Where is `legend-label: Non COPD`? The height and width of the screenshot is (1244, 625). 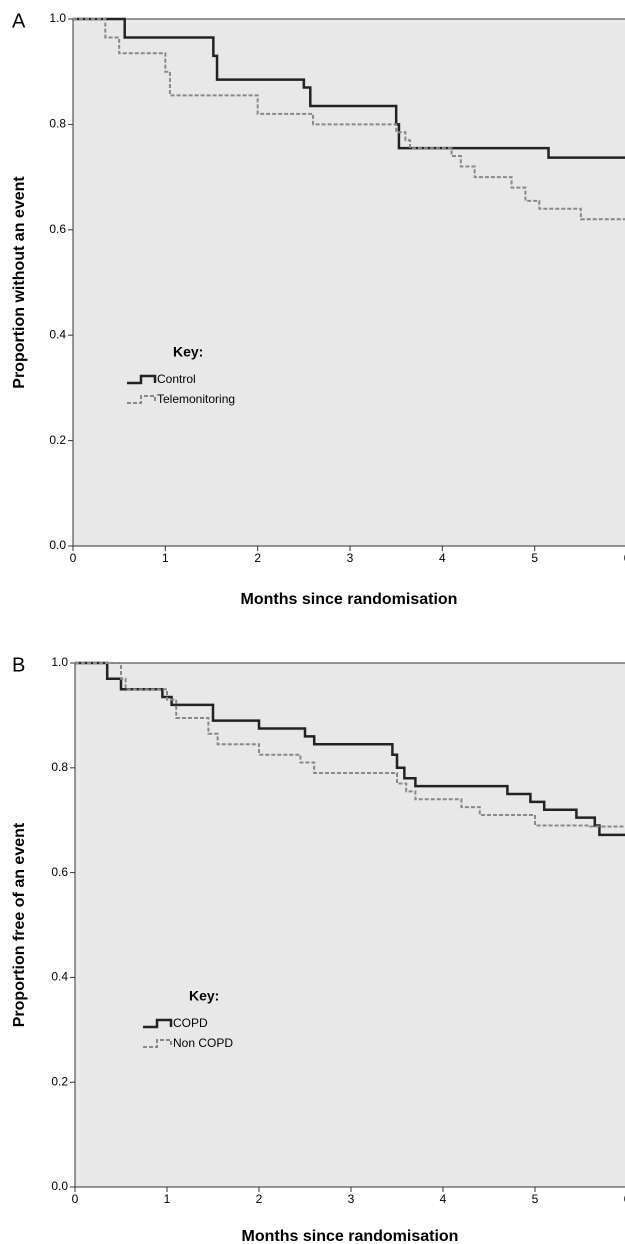
legend-label: Non COPD is located at coordinates (203, 1043).